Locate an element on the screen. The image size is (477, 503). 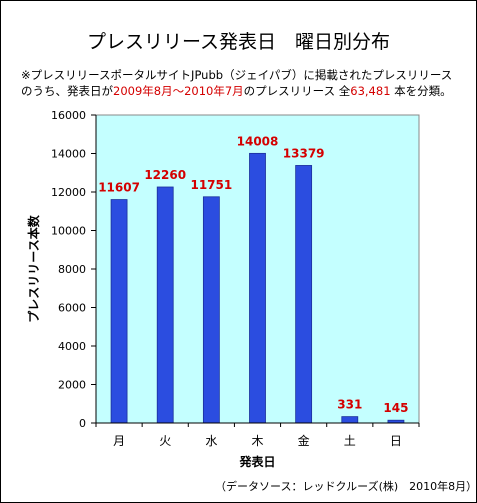
y-axis-title: プレスリリース本数 is located at coordinates (33, 268).